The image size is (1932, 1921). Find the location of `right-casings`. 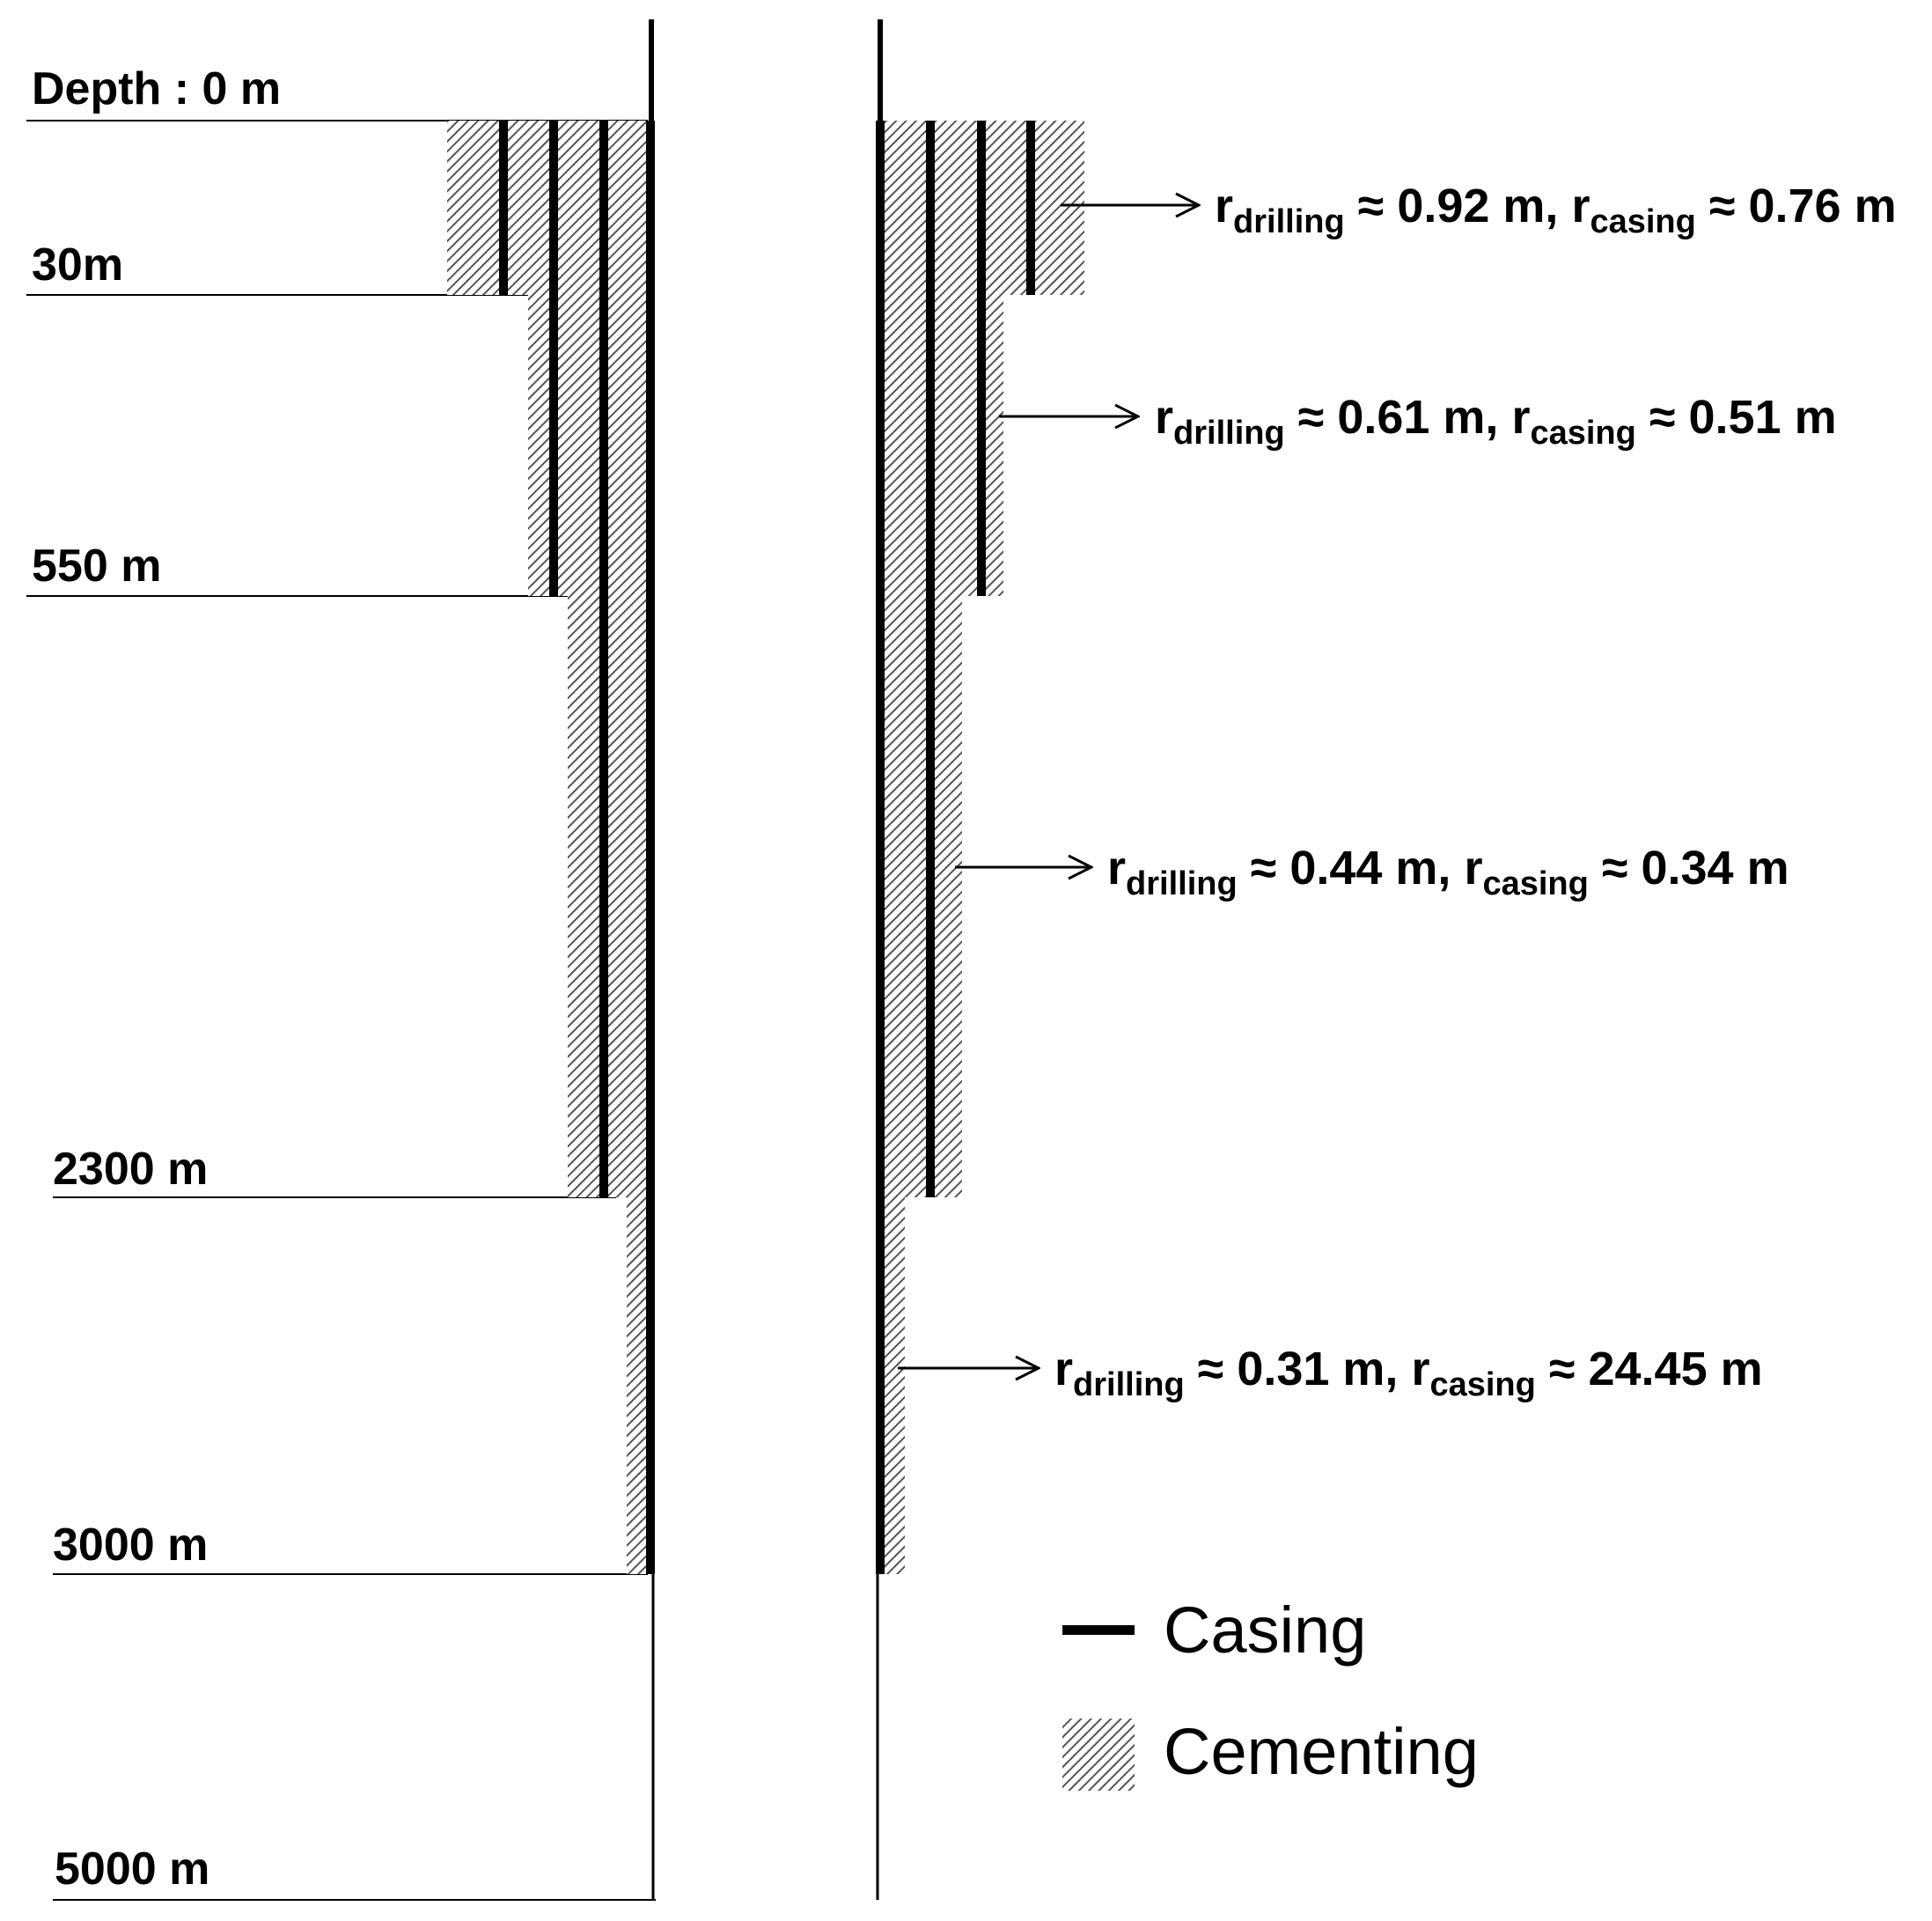

right-casings is located at coordinates (955, 960).